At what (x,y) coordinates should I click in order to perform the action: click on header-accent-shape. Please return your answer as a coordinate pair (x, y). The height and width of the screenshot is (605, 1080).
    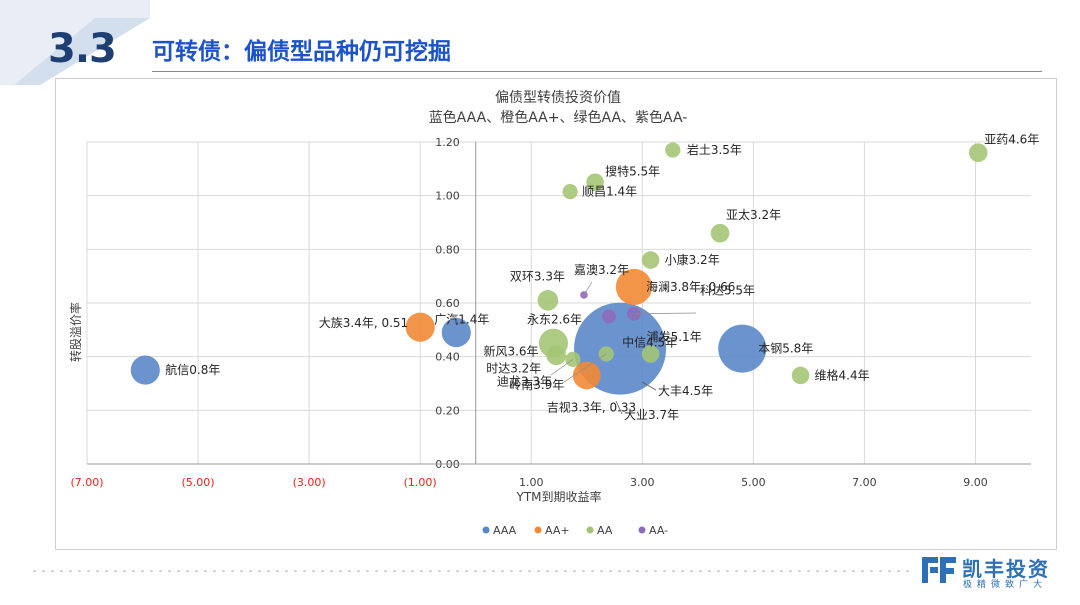
    Looking at the image, I should click on (75, 42).